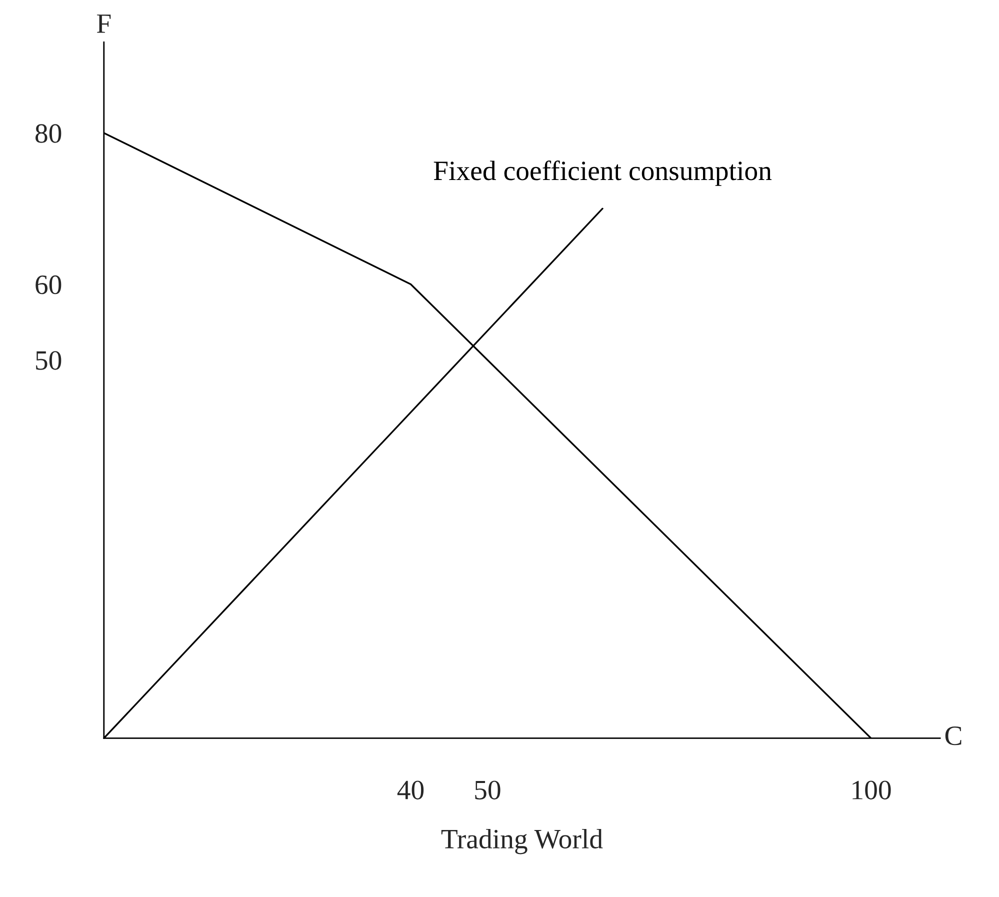 The image size is (999, 897). What do you see at coordinates (49, 284) in the screenshot?
I see `y-tick-label: 60` at bounding box center [49, 284].